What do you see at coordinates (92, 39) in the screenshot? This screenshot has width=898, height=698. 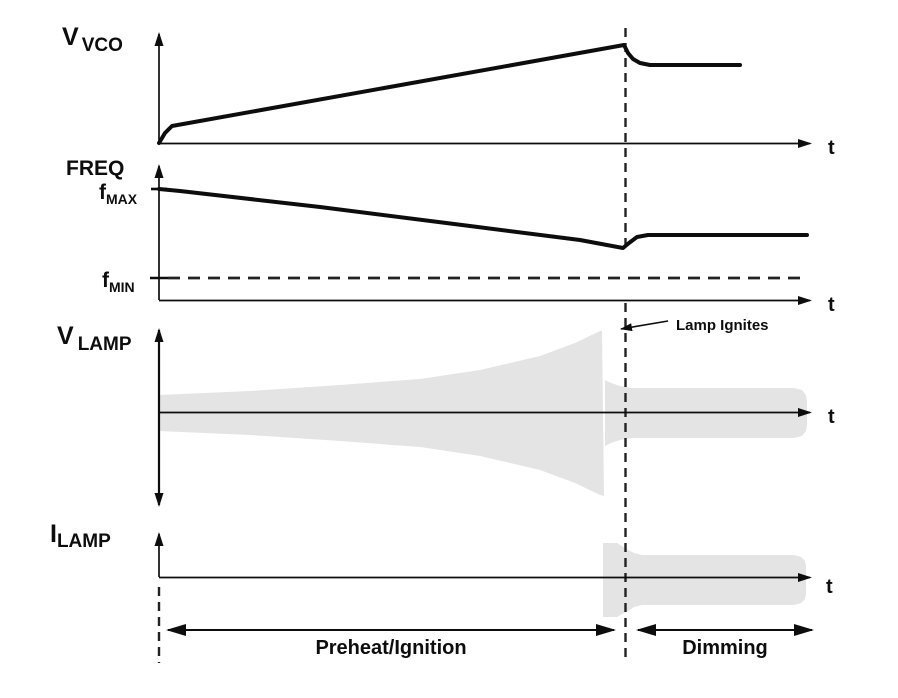 I see `vco-axis-label: V VCO` at bounding box center [92, 39].